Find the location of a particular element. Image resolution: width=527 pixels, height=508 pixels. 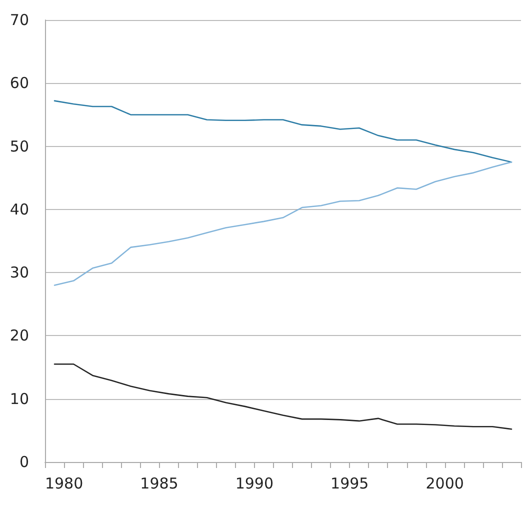

y-tick-label: 40 is located at coordinates (19, 209).